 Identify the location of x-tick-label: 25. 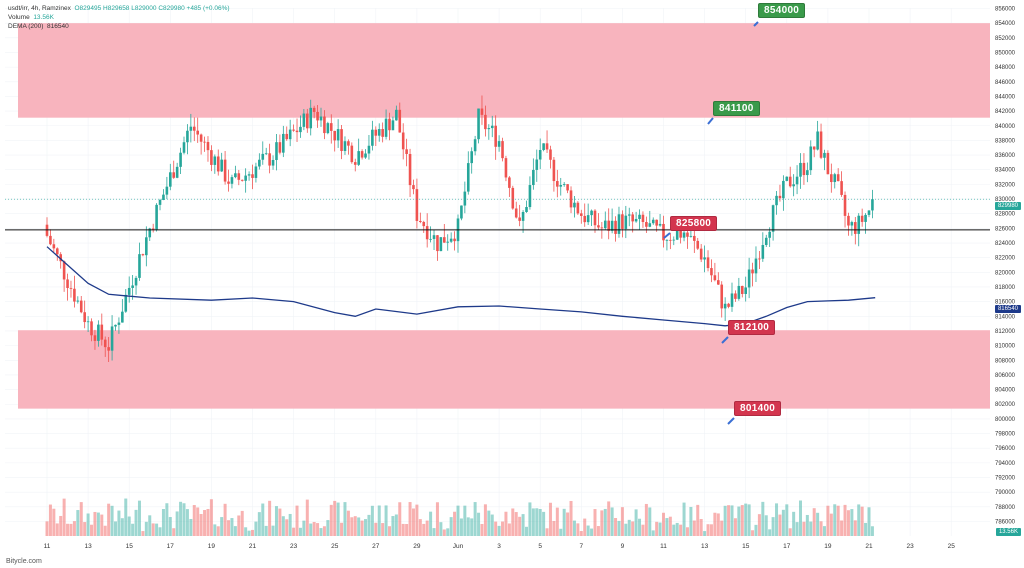
(335, 546).